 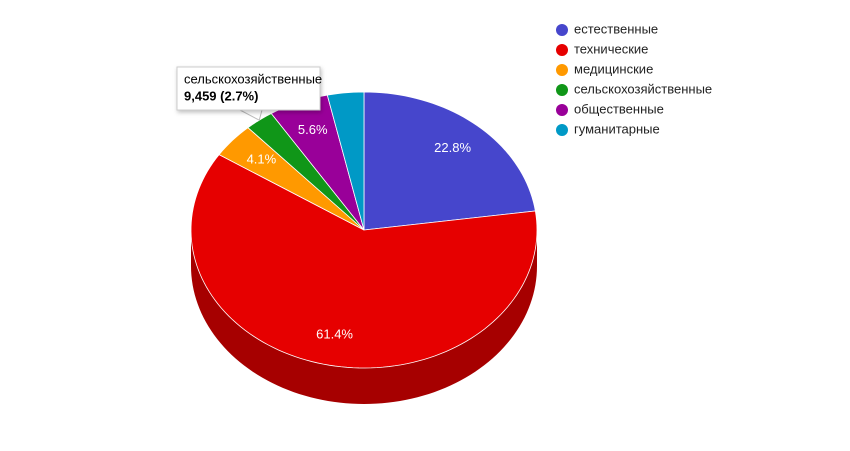 I want to click on slice-label: 22.8%, so click(x=452, y=147).